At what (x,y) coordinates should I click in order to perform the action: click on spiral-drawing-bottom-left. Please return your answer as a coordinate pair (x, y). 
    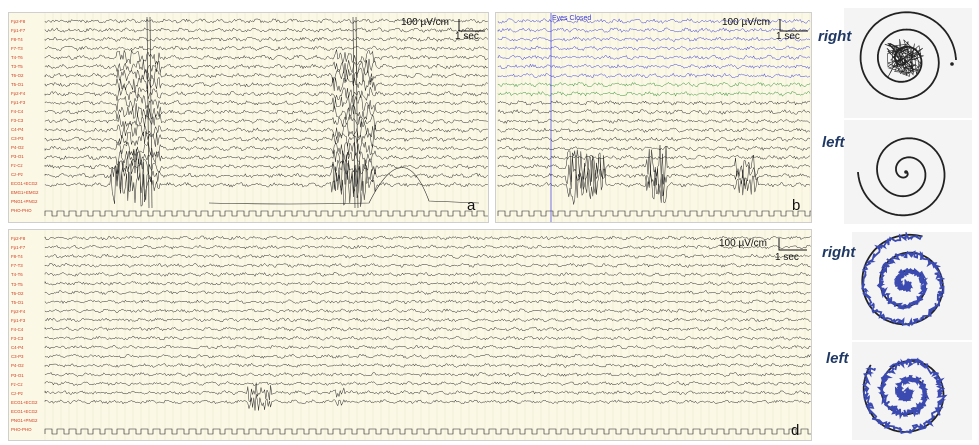
    Looking at the image, I should click on (912, 391).